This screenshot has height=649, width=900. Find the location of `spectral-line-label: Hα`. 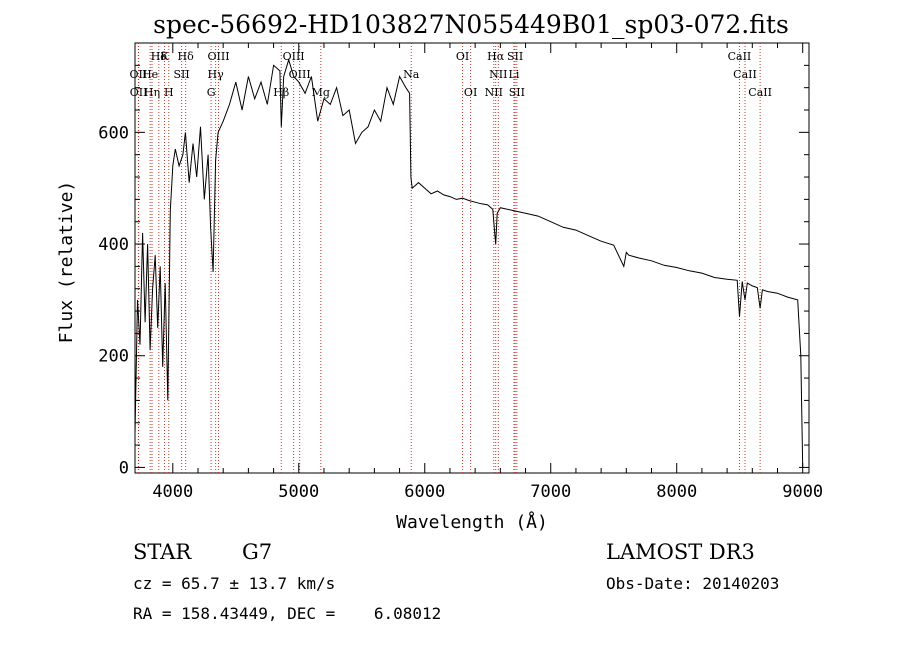

spectral-line-label: Hα is located at coordinates (496, 56).